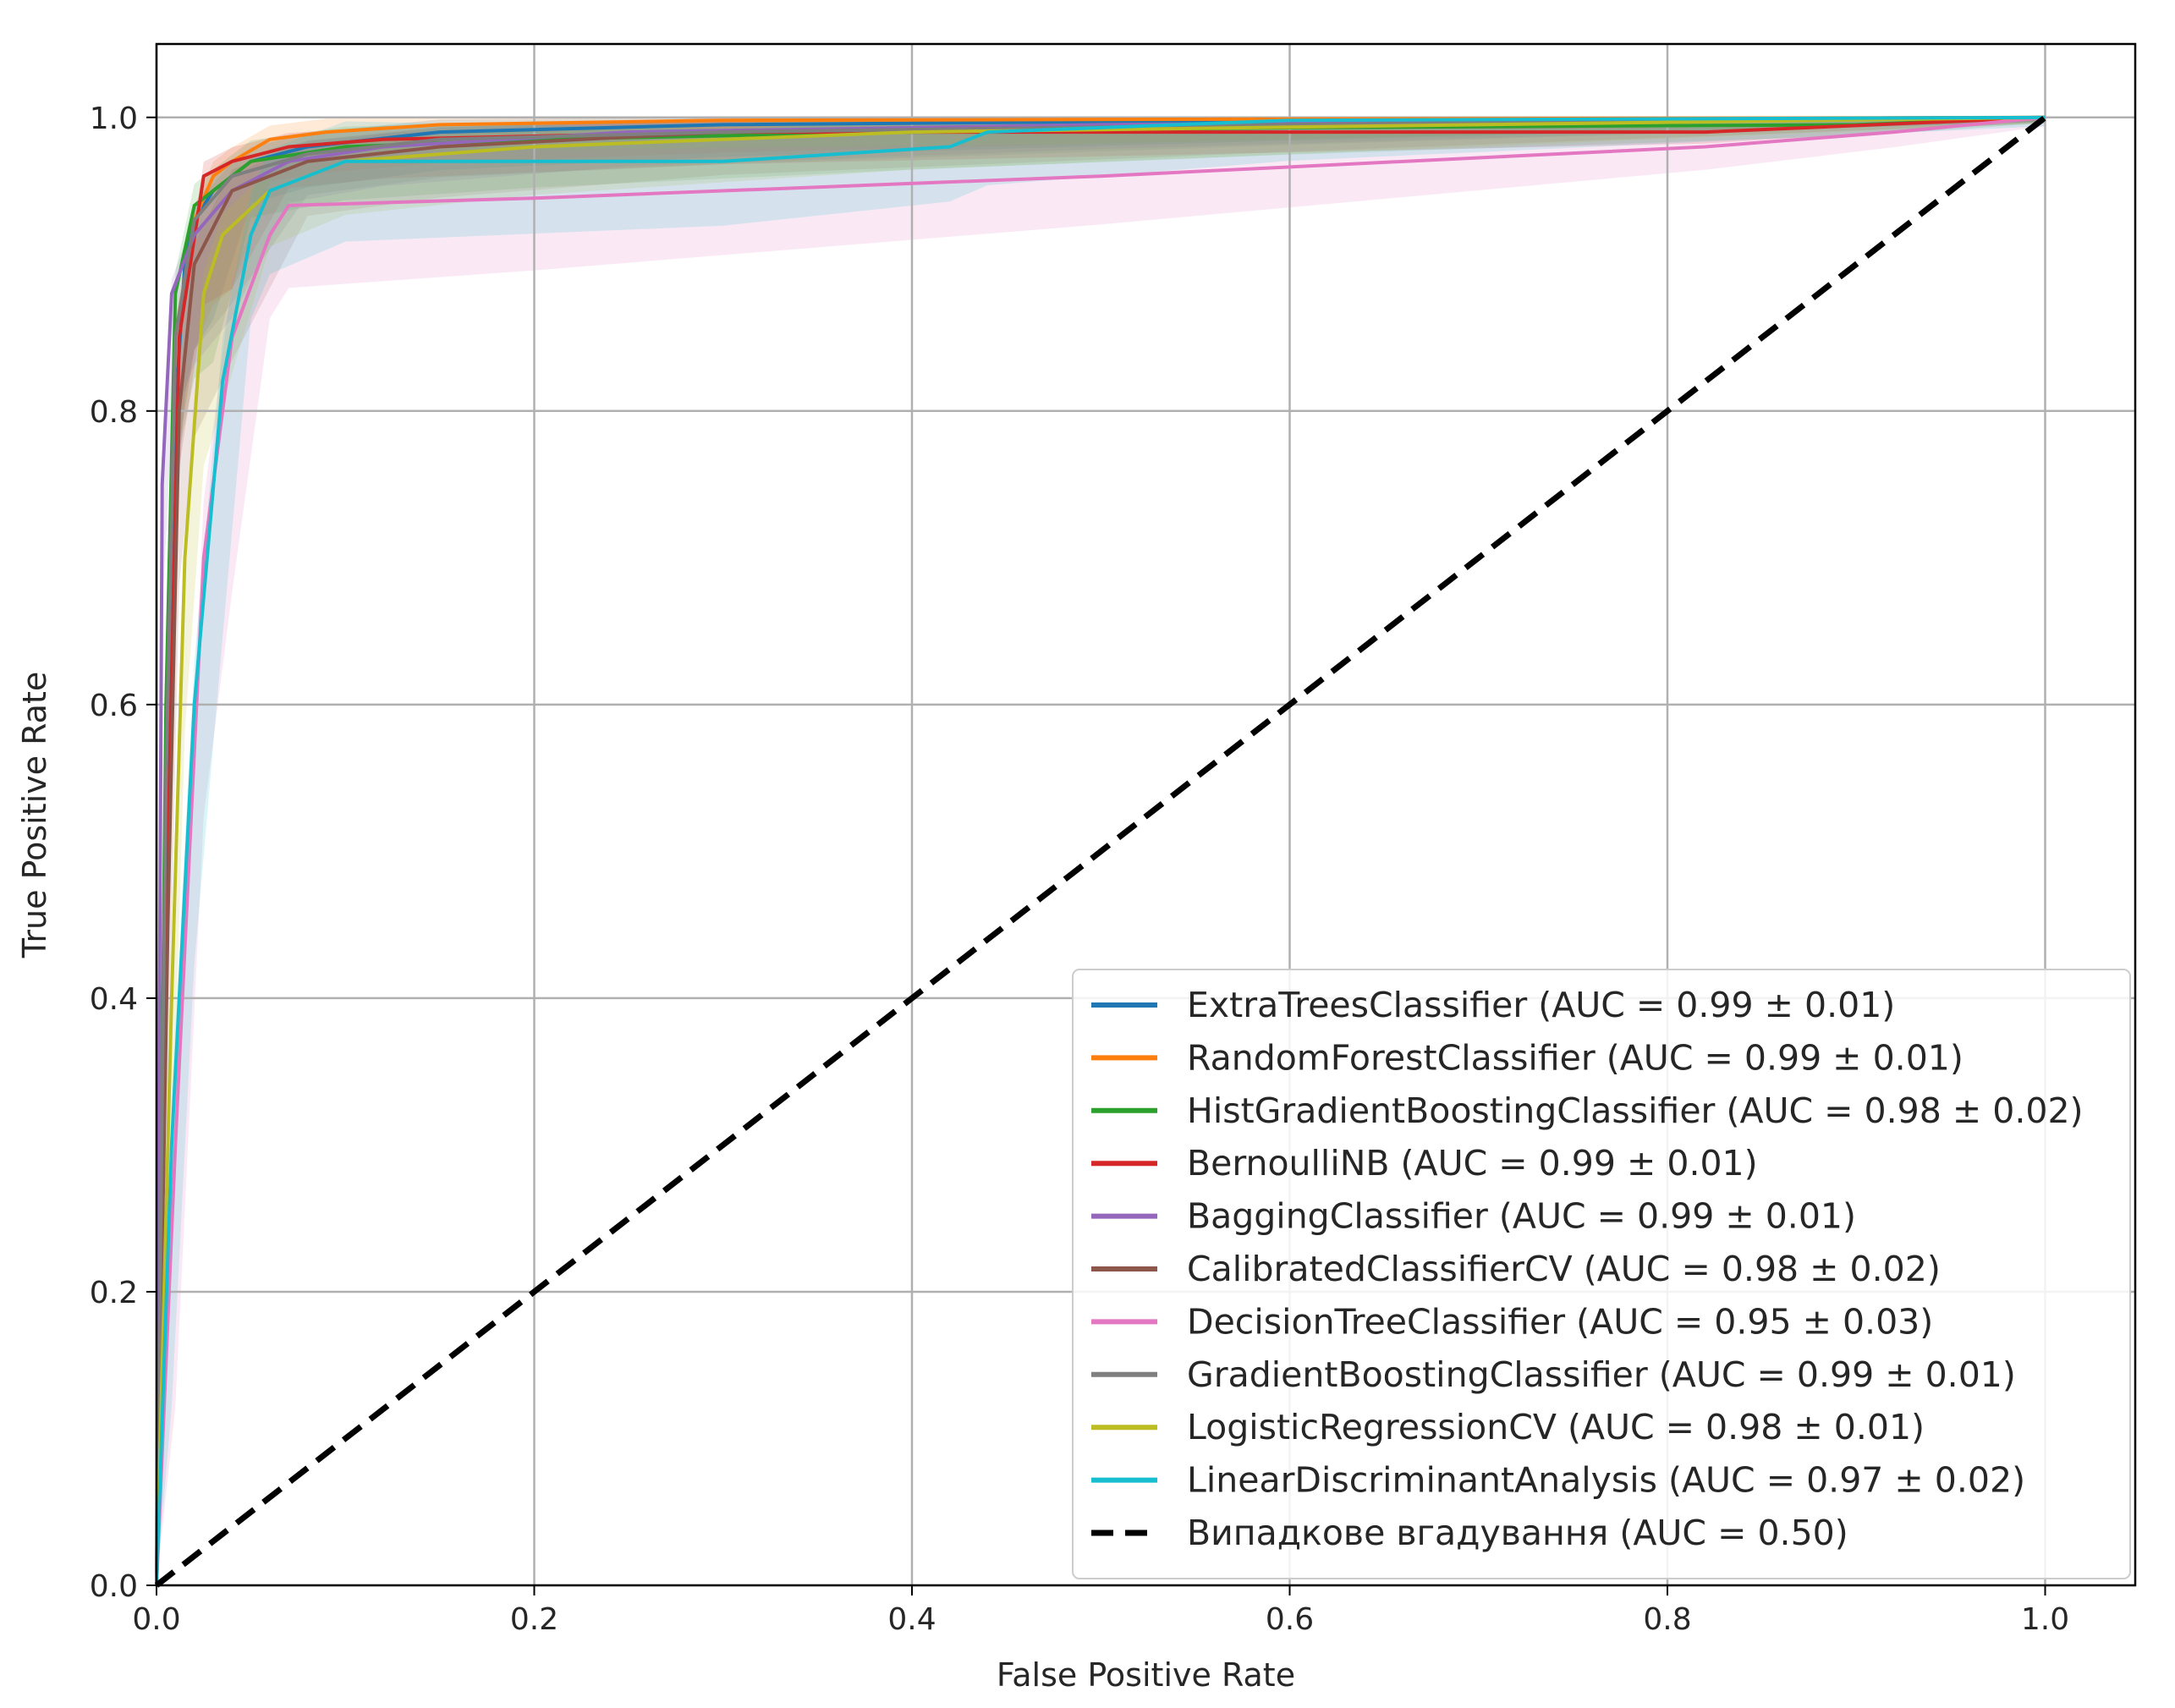 The image size is (2175, 1708). Describe the element at coordinates (1541, 1005) in the screenshot. I see `legend-entry-0: ExtraTreesClassifier (AUC = 0.99 ± 0.01)` at that location.